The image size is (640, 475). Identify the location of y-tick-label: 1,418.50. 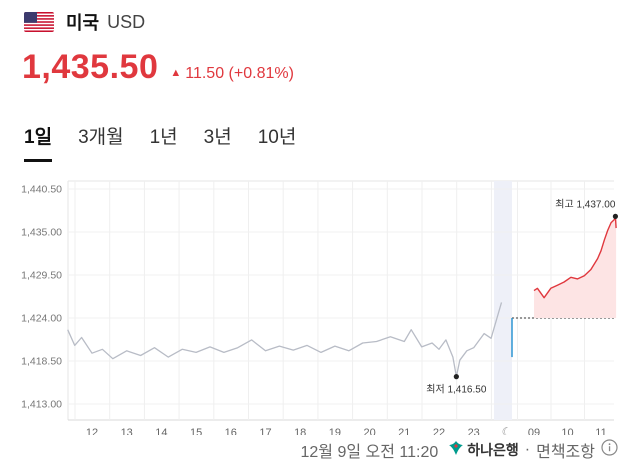
(41, 362).